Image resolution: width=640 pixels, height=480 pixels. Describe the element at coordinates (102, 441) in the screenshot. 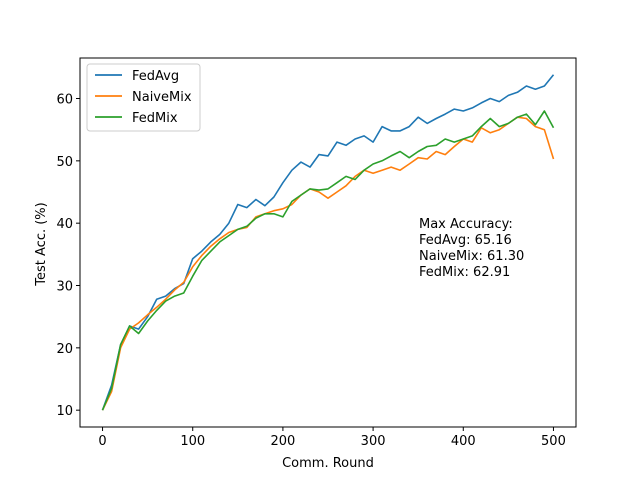

I see `x-tick-label: 0` at that location.